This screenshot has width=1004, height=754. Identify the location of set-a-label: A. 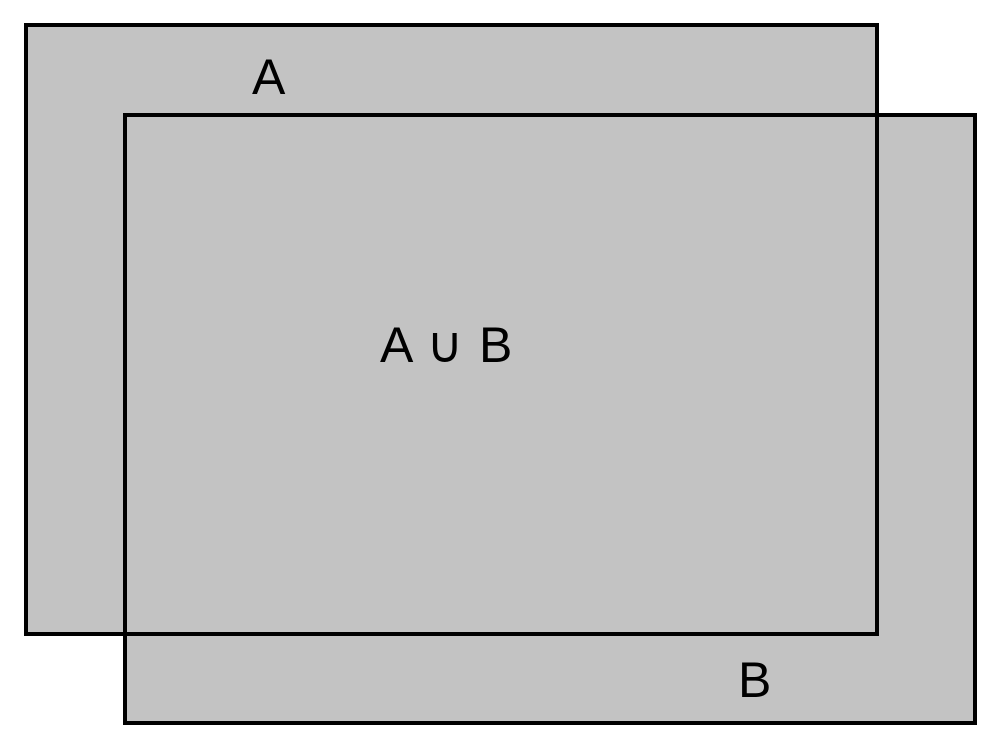
(269, 77).